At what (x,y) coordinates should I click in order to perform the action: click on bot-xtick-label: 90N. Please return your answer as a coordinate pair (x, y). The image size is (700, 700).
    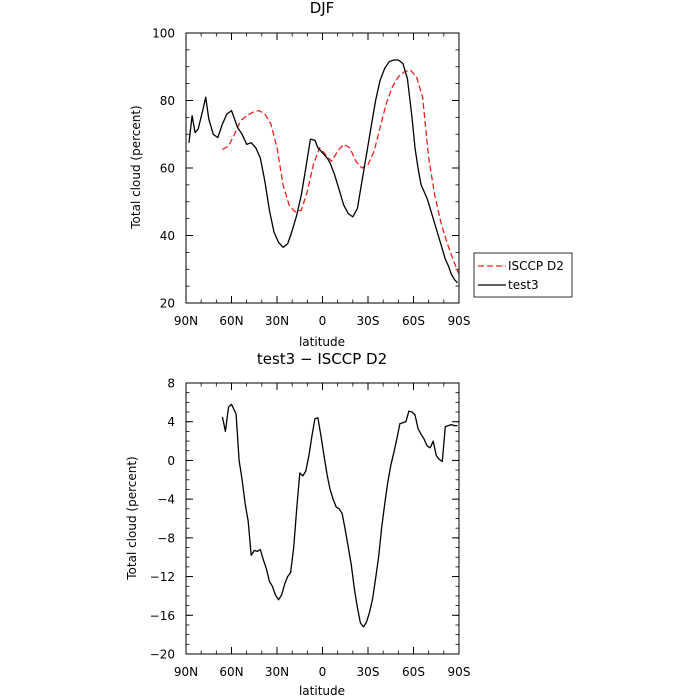
    Looking at the image, I should click on (186, 672).